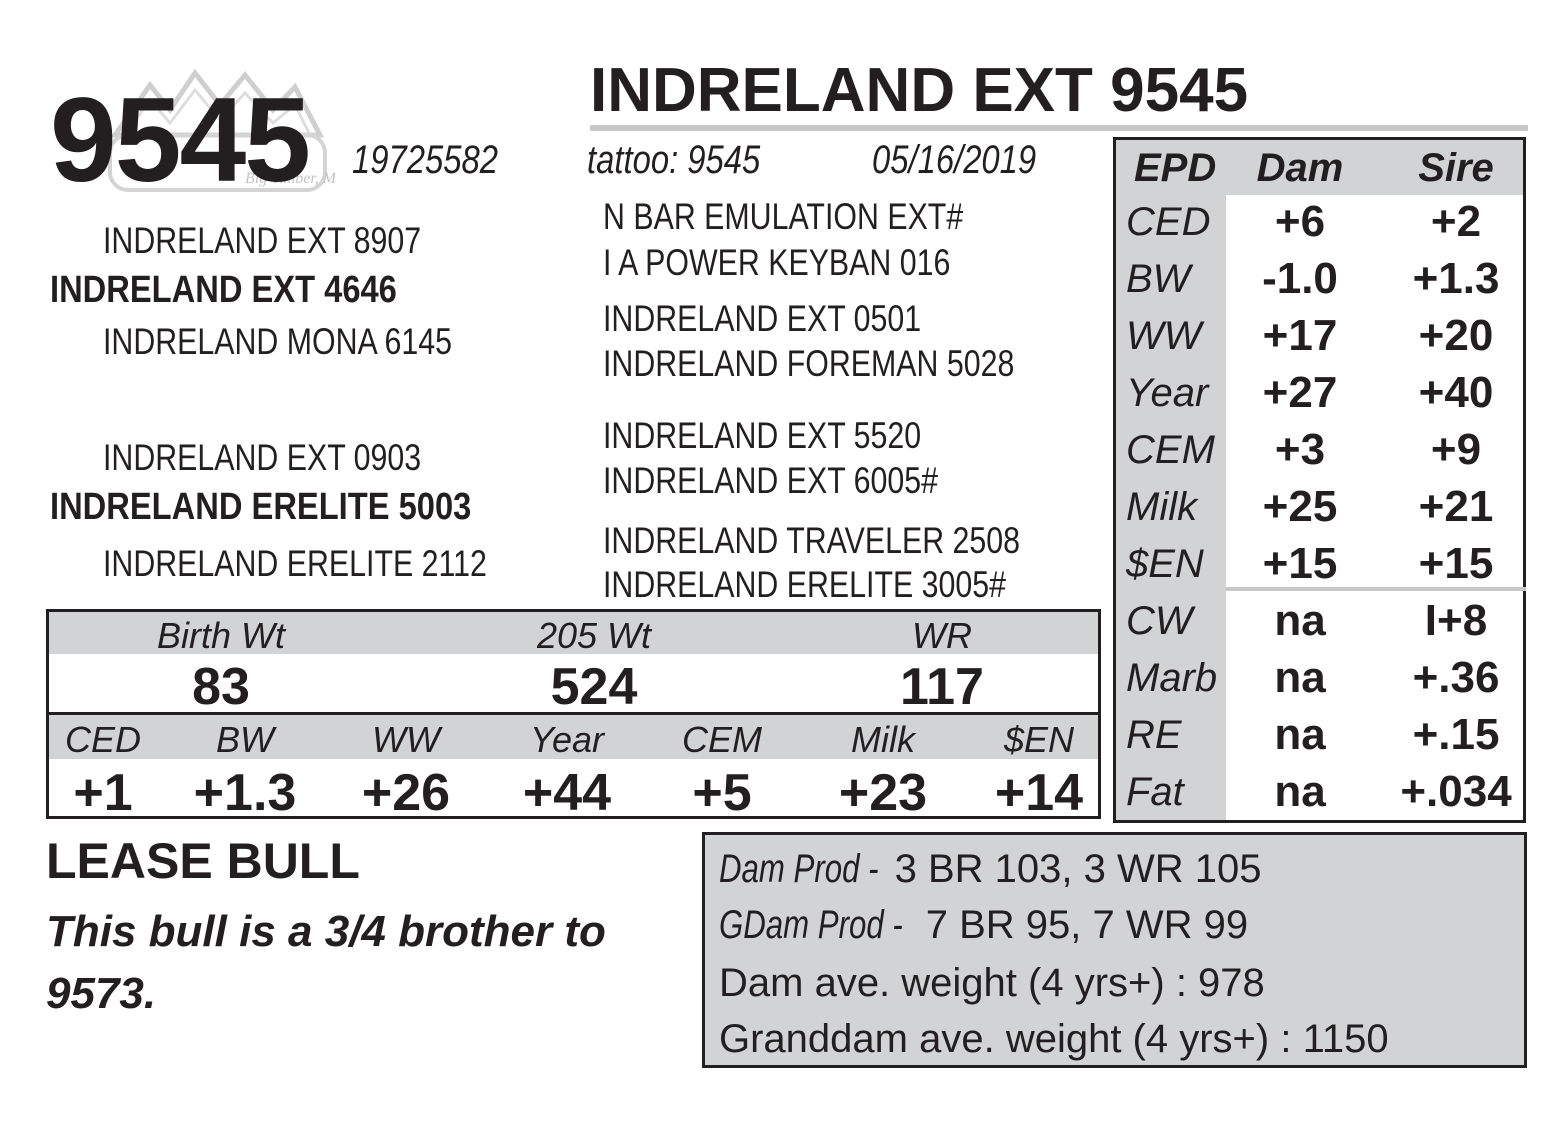 The image size is (1566, 1141). Describe the element at coordinates (1159, 621) in the screenshot. I see `epd-row-label: CW` at that location.